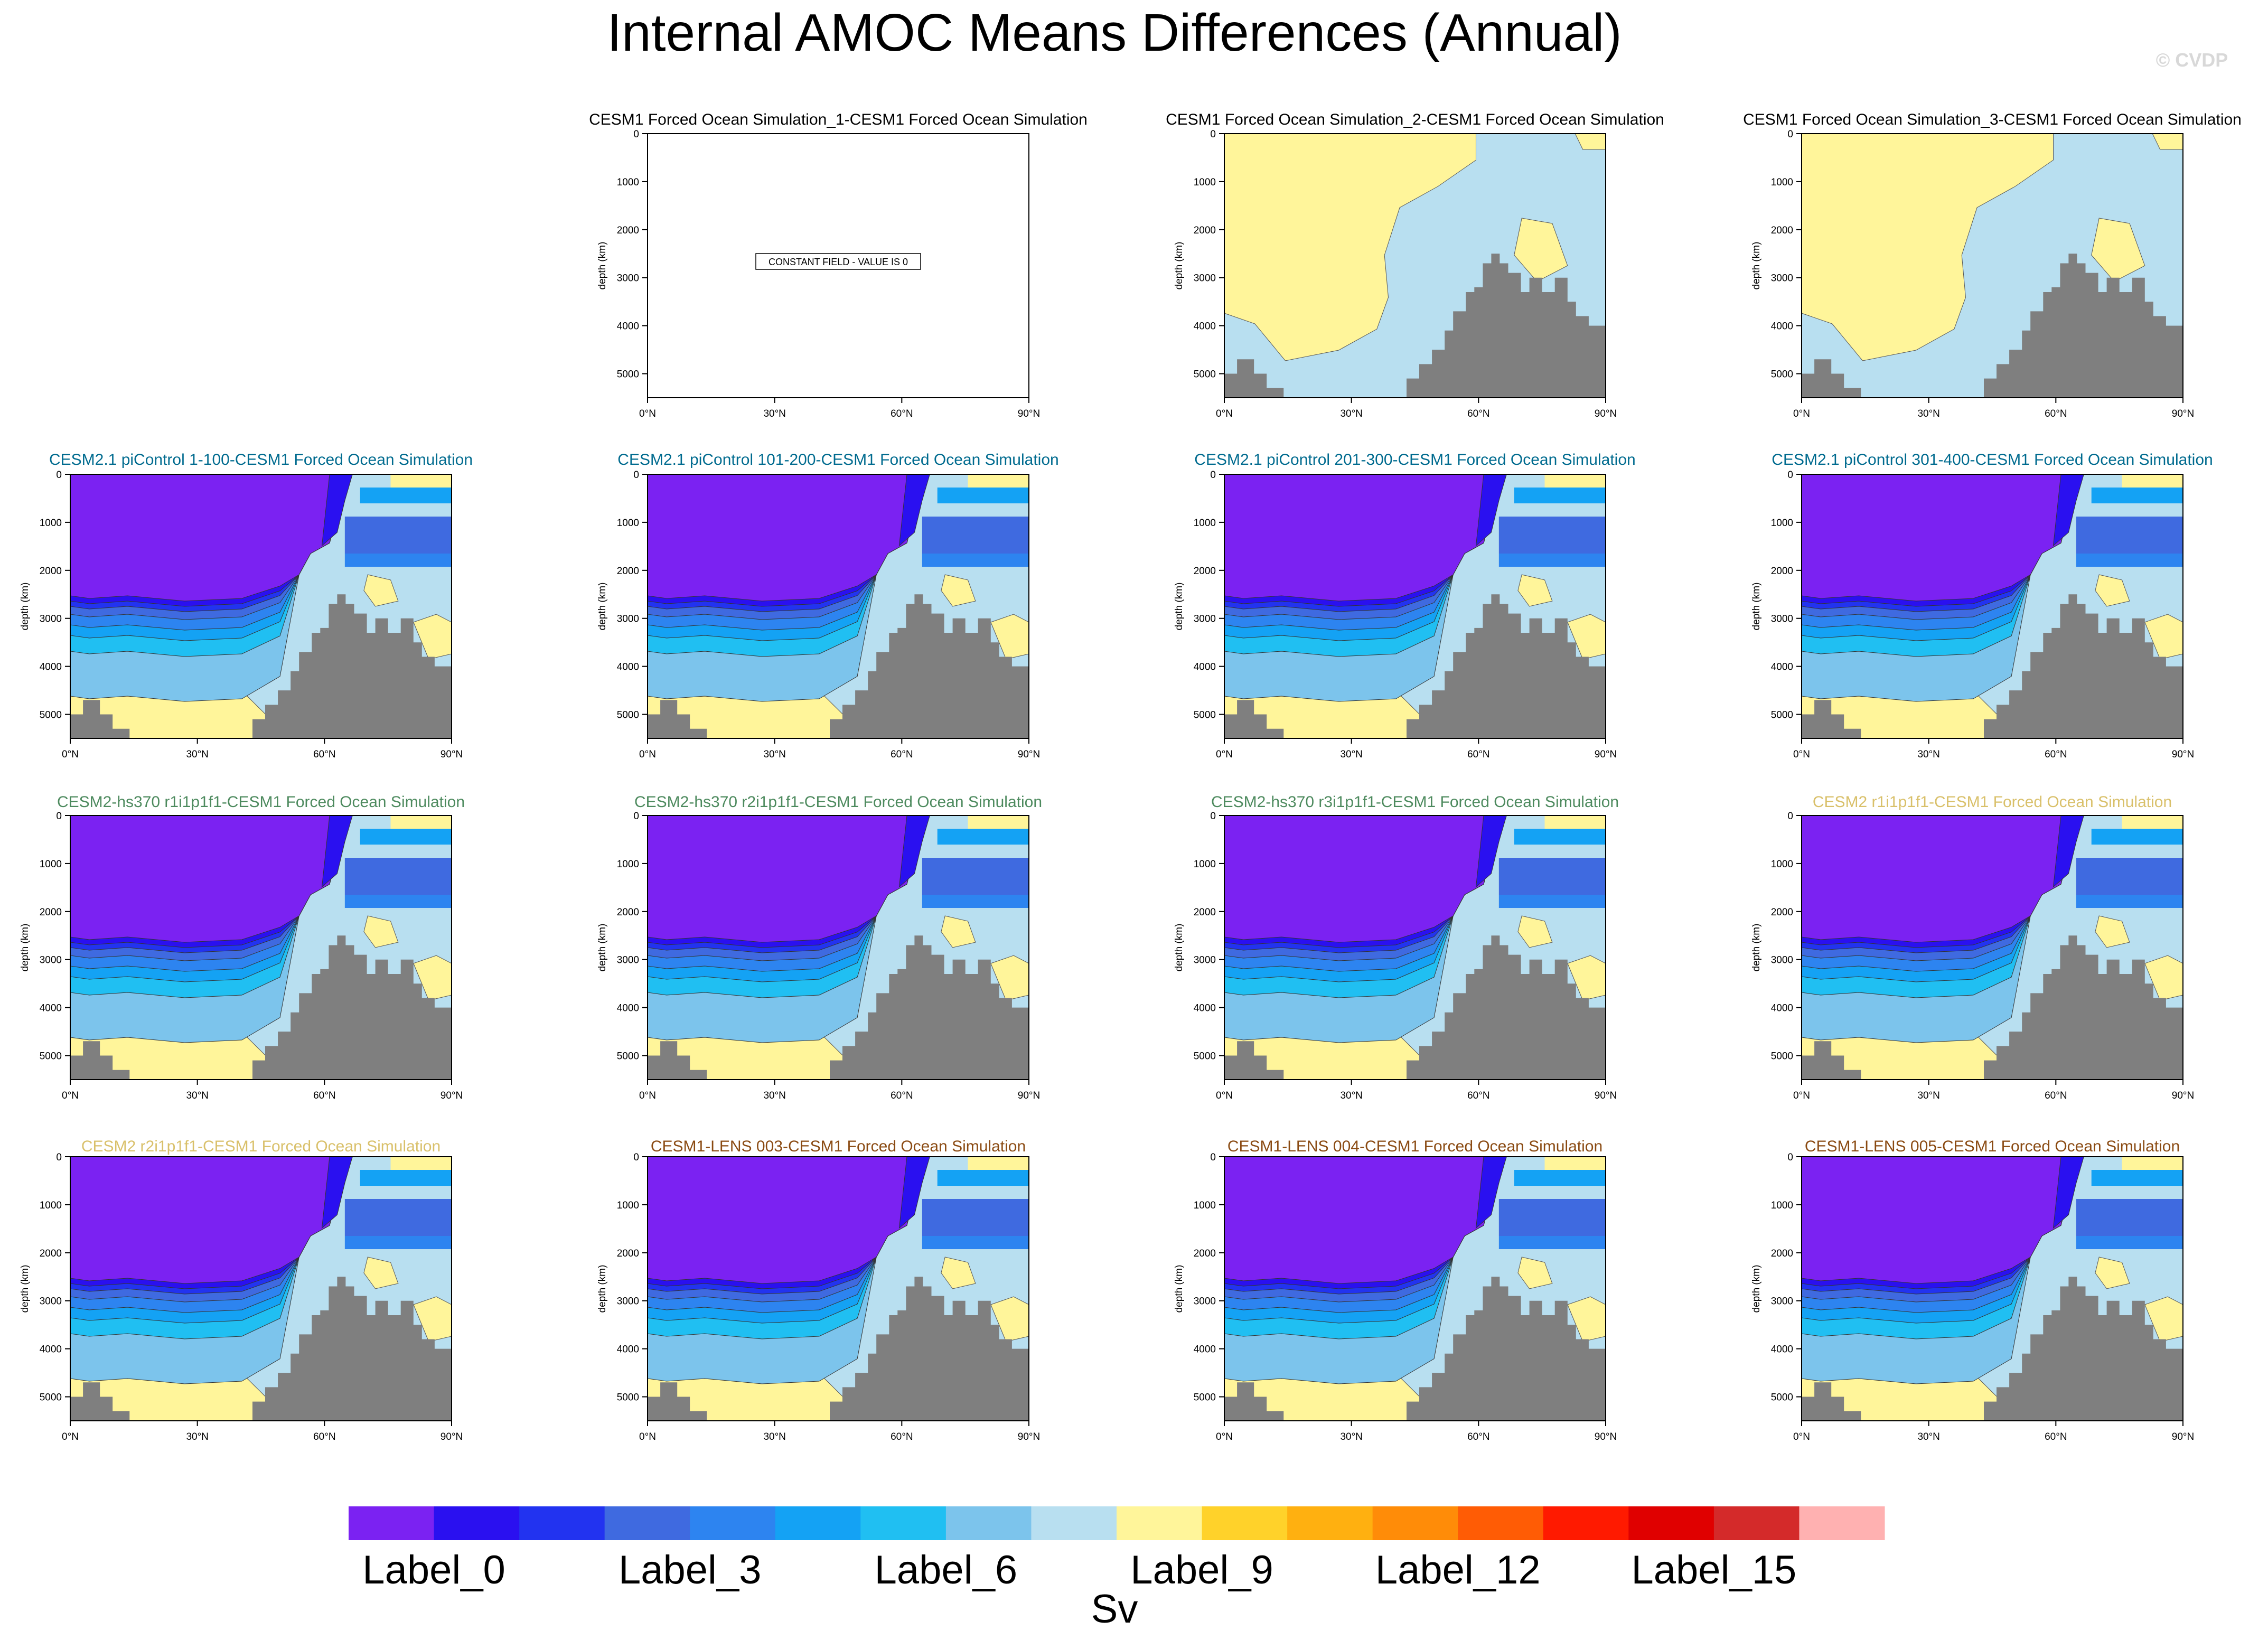 This screenshot has width=2268, height=1640. I want to click on colorbar-label: Label_9, so click(1201, 1570).